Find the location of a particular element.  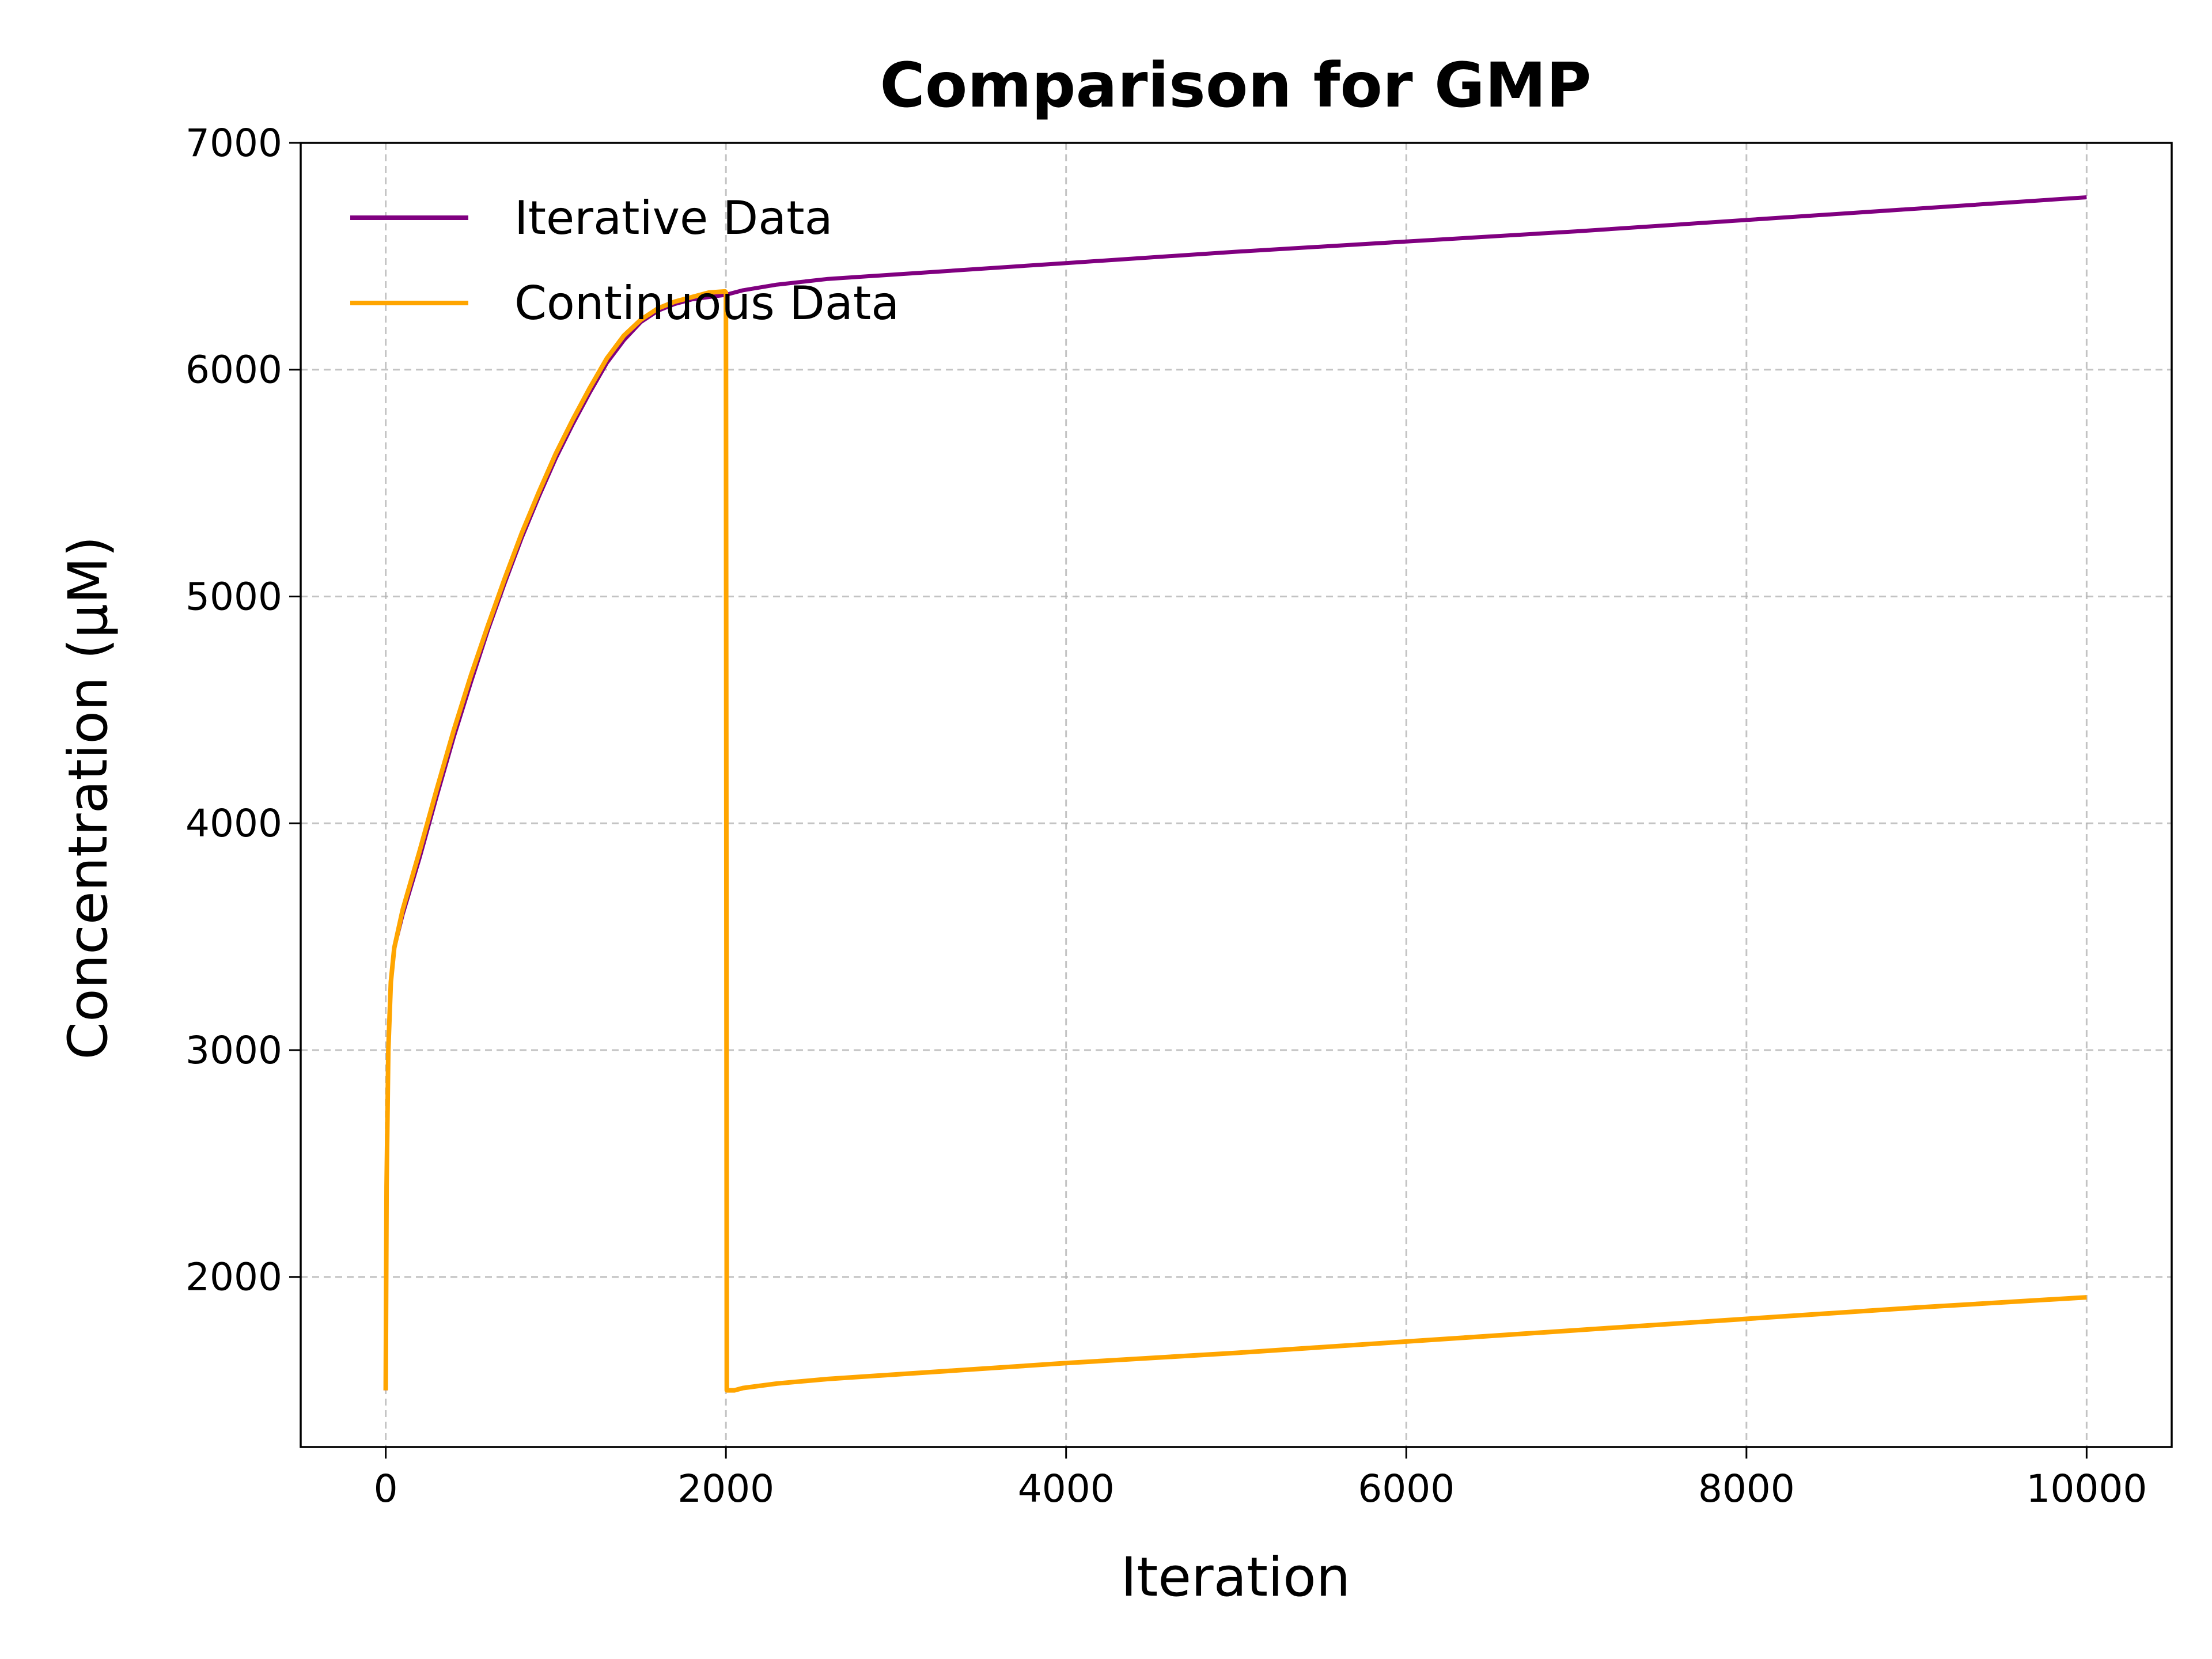

y-tick-label: 4000 is located at coordinates (233, 823).